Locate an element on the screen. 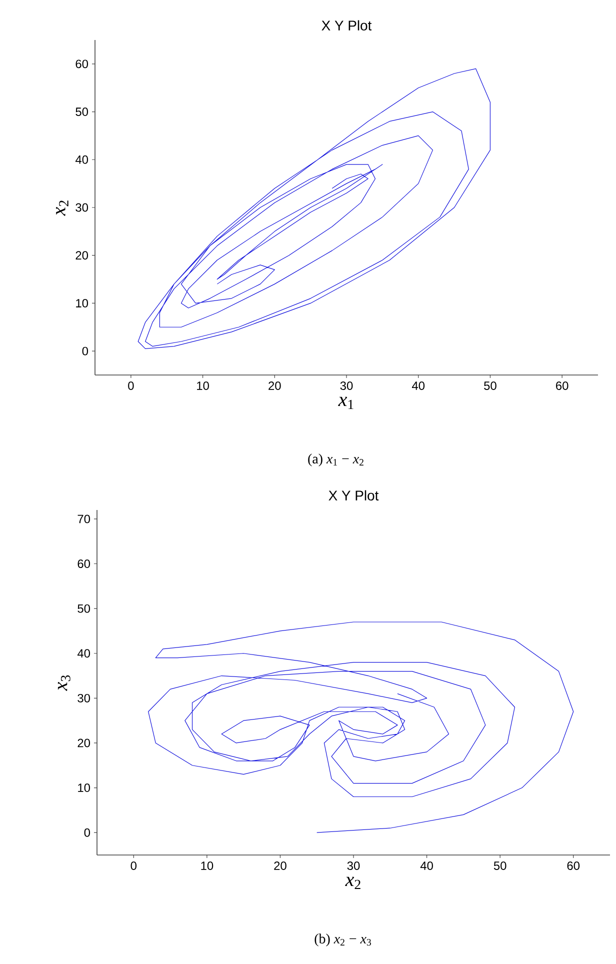  y-axis-title: x$_{2}$ is located at coordinates (62, 208).